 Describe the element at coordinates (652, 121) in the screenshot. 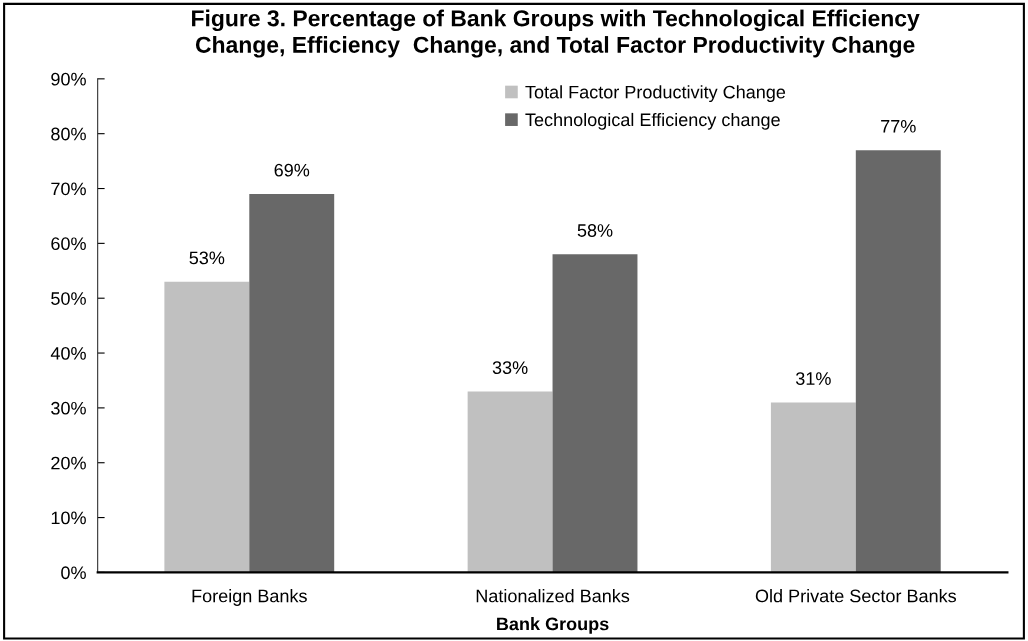

I see `legend-label: Technological Efficiency change` at that location.